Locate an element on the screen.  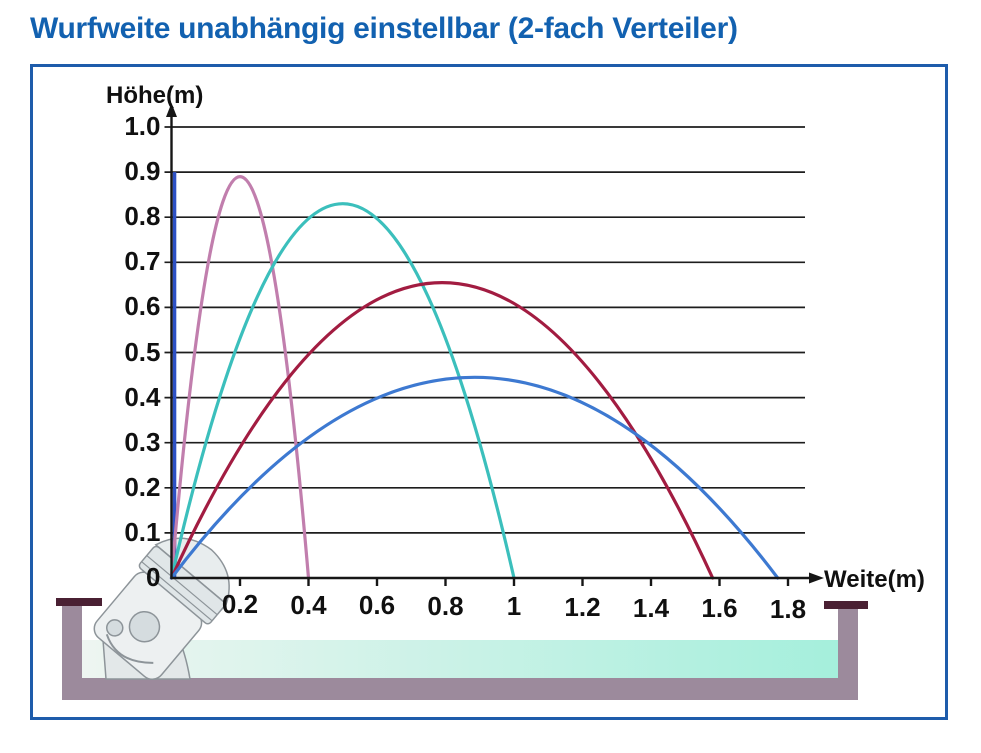
y-tick-label: 0.4 is located at coordinates (142, 396).